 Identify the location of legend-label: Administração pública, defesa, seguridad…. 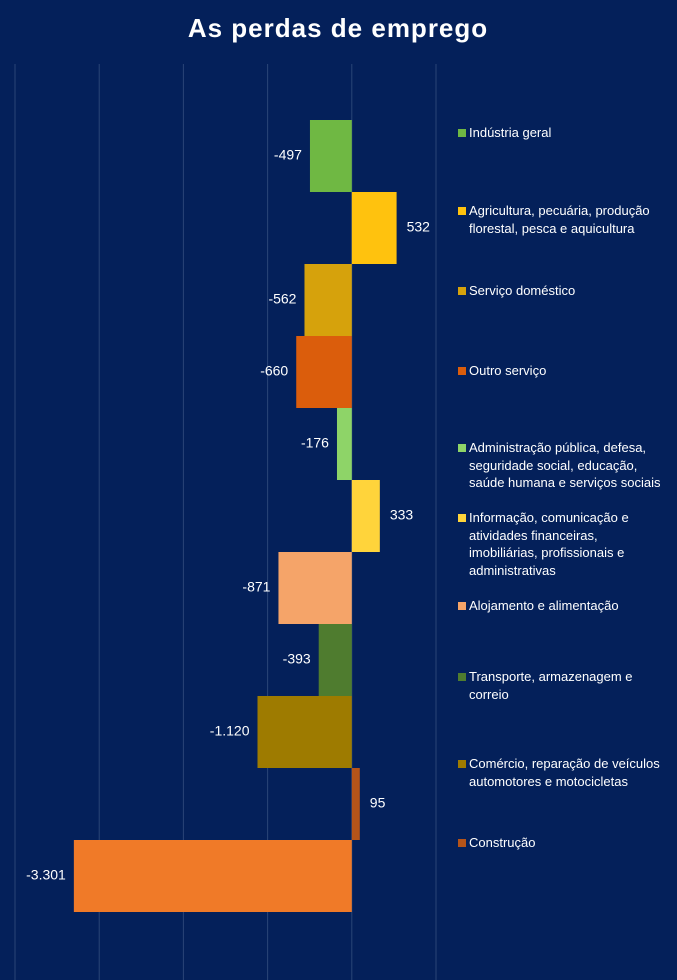
(565, 465).